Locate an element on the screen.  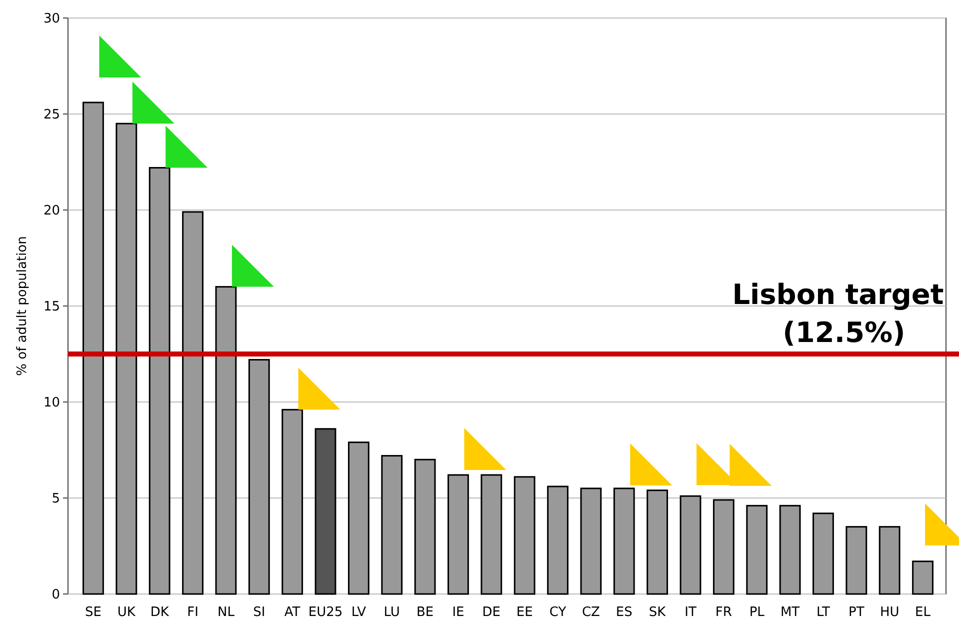
ref-line-label: Lisbon target (12.5%) is located at coordinates (838, 313).